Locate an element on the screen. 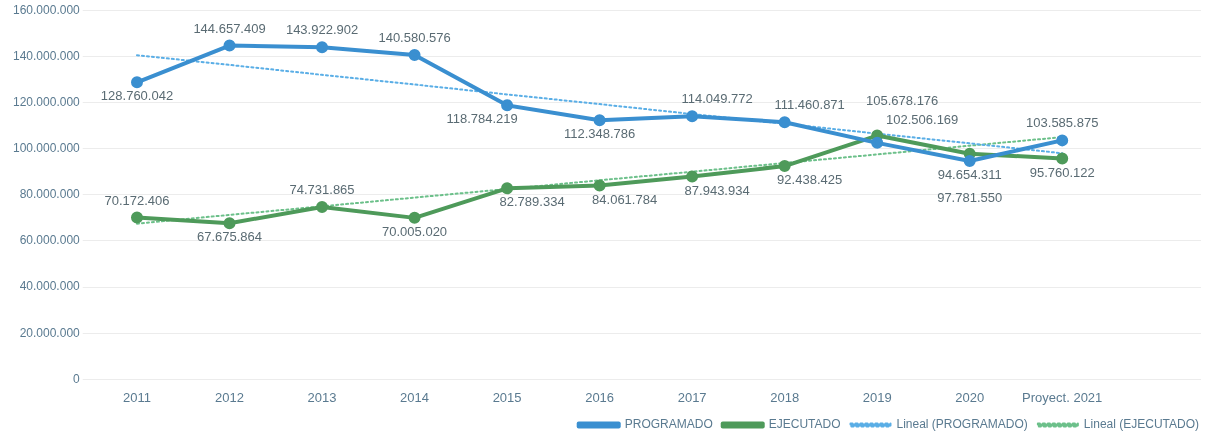 The width and height of the screenshot is (1209, 445). data-label: 70.172.406 is located at coordinates (137, 200).